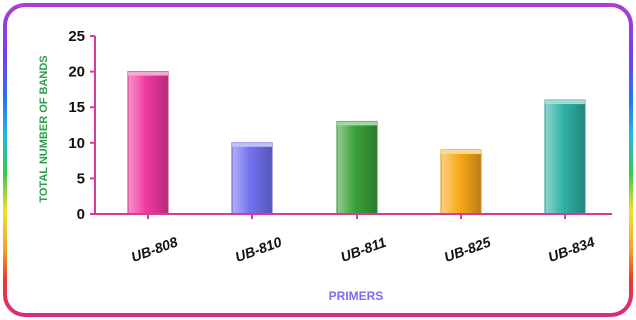  Describe the element at coordinates (467, 249) in the screenshot. I see `x-tick-label: UB-825` at that location.